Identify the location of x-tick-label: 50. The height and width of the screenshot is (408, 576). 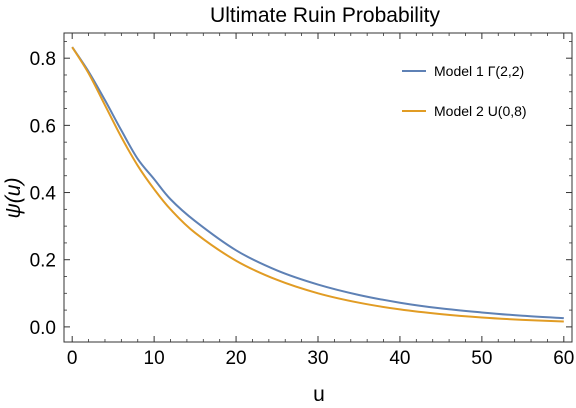
(481, 358).